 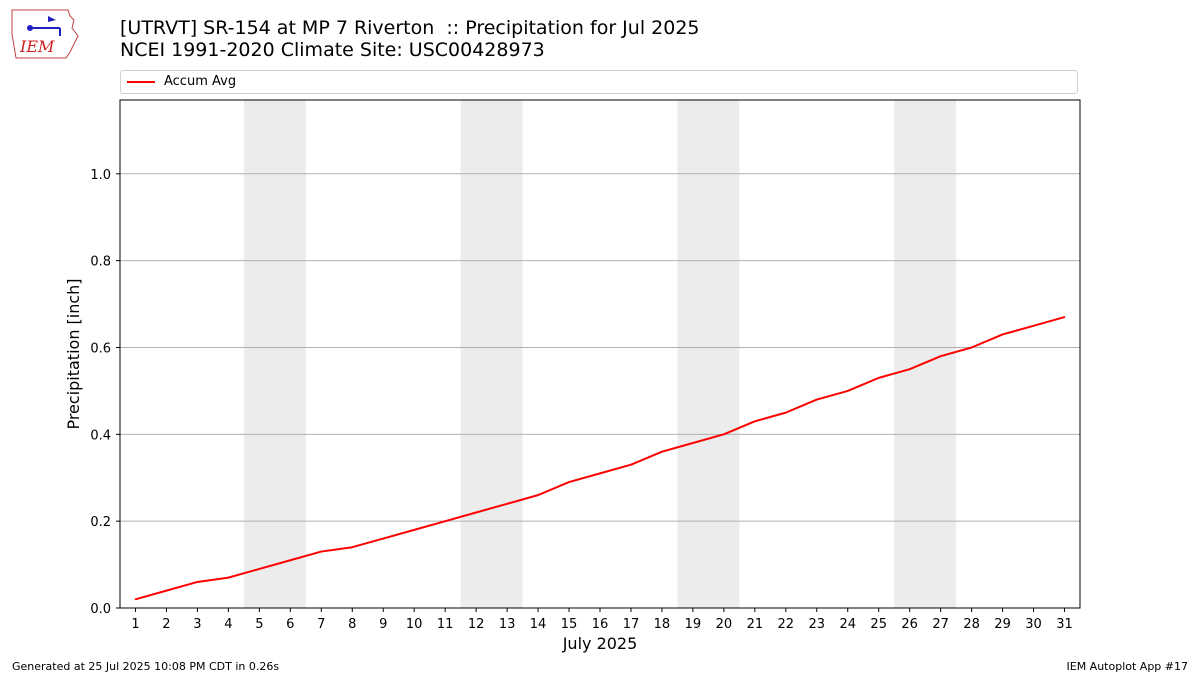 I want to click on x-tick-label: 1, so click(x=135, y=624).